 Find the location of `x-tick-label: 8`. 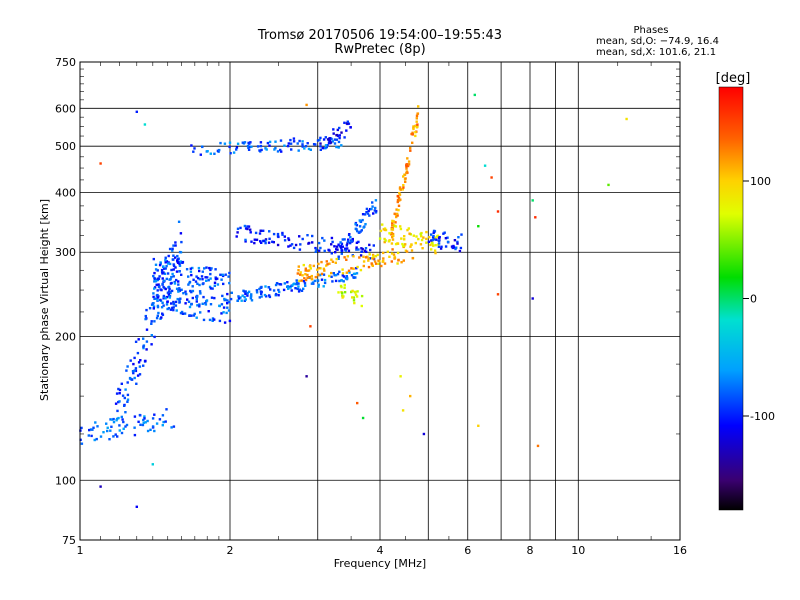

x-tick-label: 8 is located at coordinates (530, 550).